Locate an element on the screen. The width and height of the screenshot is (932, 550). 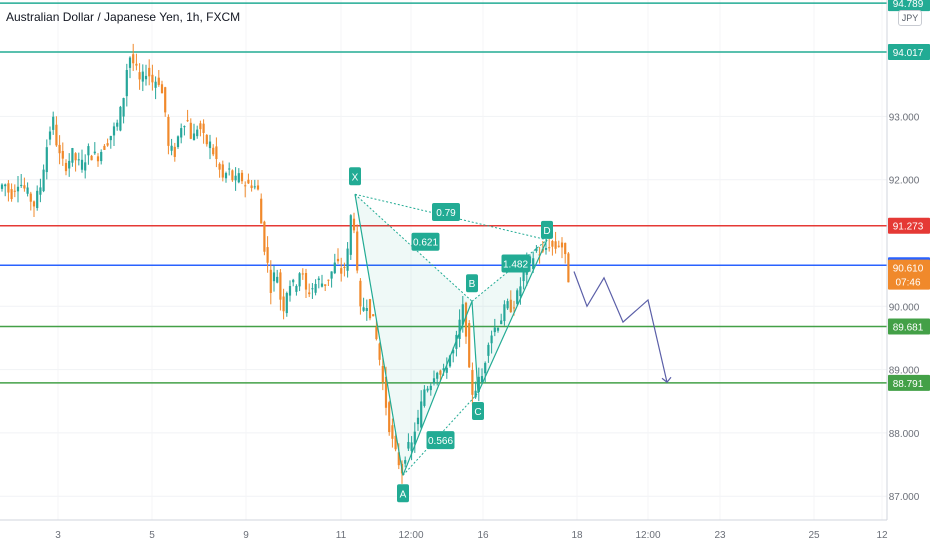
x-tick-label: 23 is located at coordinates (720, 535).